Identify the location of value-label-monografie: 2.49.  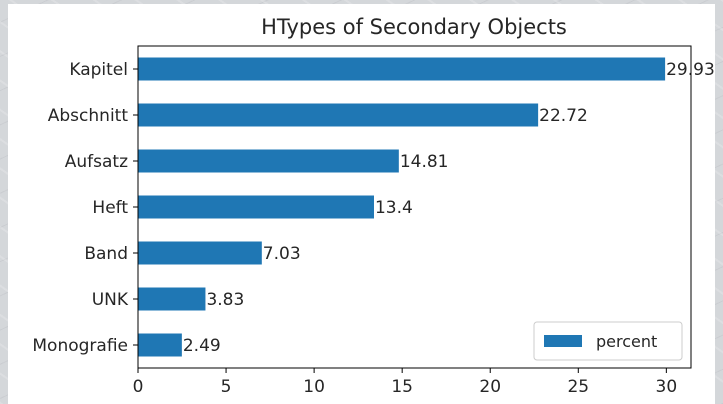
(202, 346).